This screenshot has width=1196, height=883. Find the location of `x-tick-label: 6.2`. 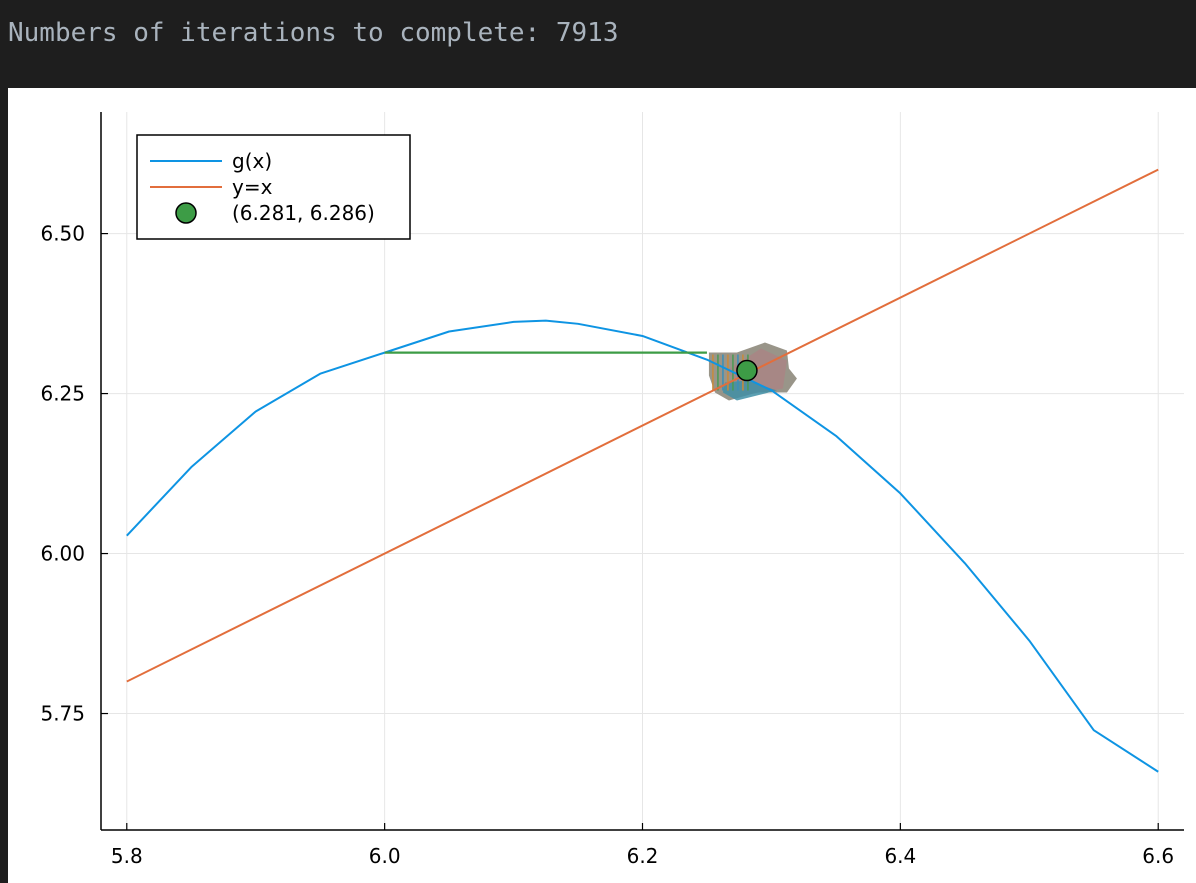

x-tick-label: 6.2 is located at coordinates (643, 856).